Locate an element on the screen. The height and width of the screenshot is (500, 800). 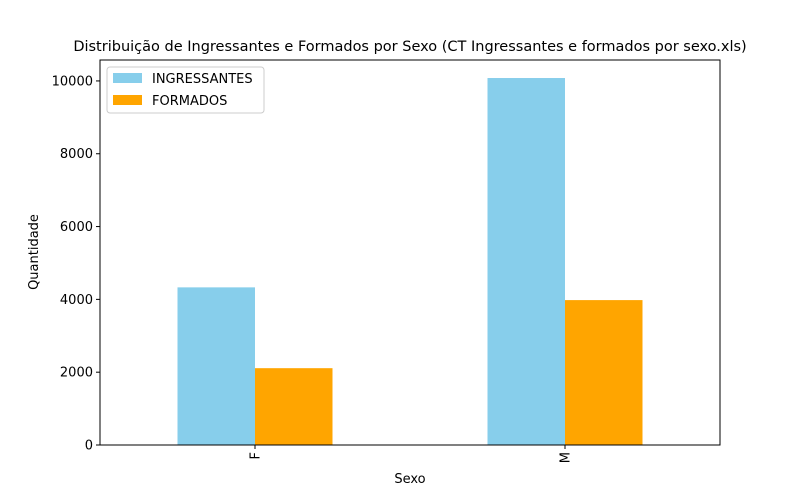
y-tick-label: 10000 is located at coordinates (72, 81).